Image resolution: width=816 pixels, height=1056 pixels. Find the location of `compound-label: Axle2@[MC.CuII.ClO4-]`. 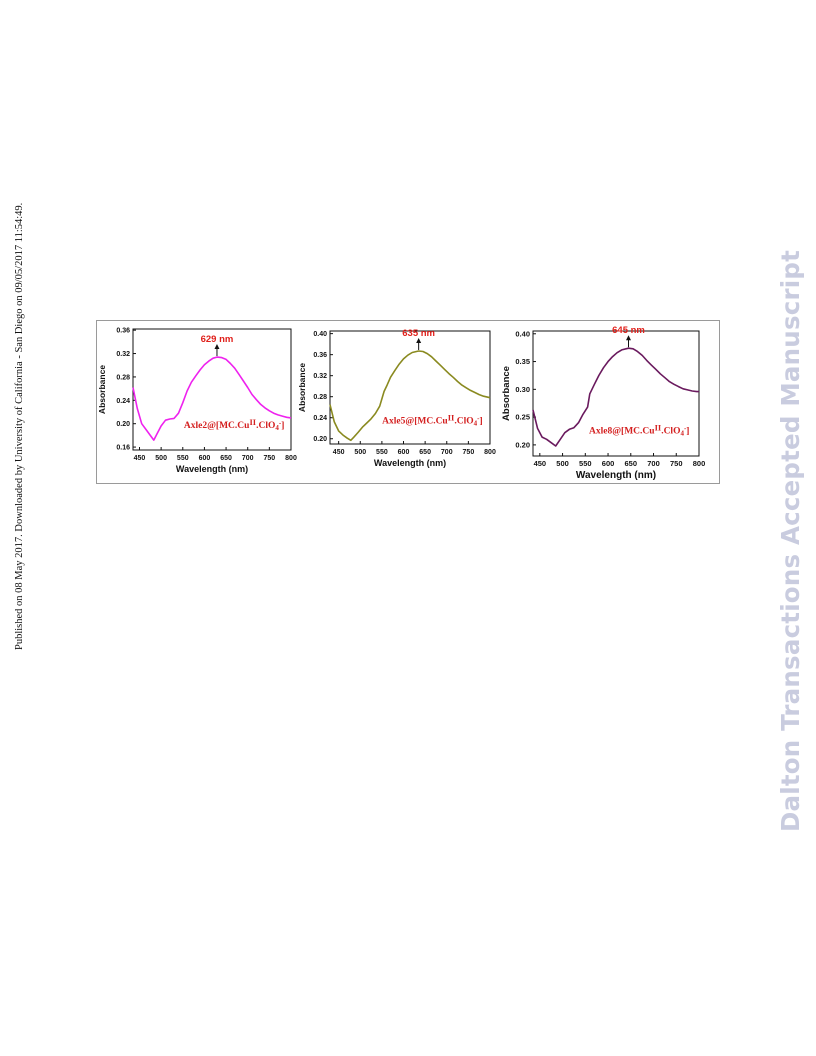

compound-label: Axle2@[MC.CuII.ClO4-] is located at coordinates (234, 424).